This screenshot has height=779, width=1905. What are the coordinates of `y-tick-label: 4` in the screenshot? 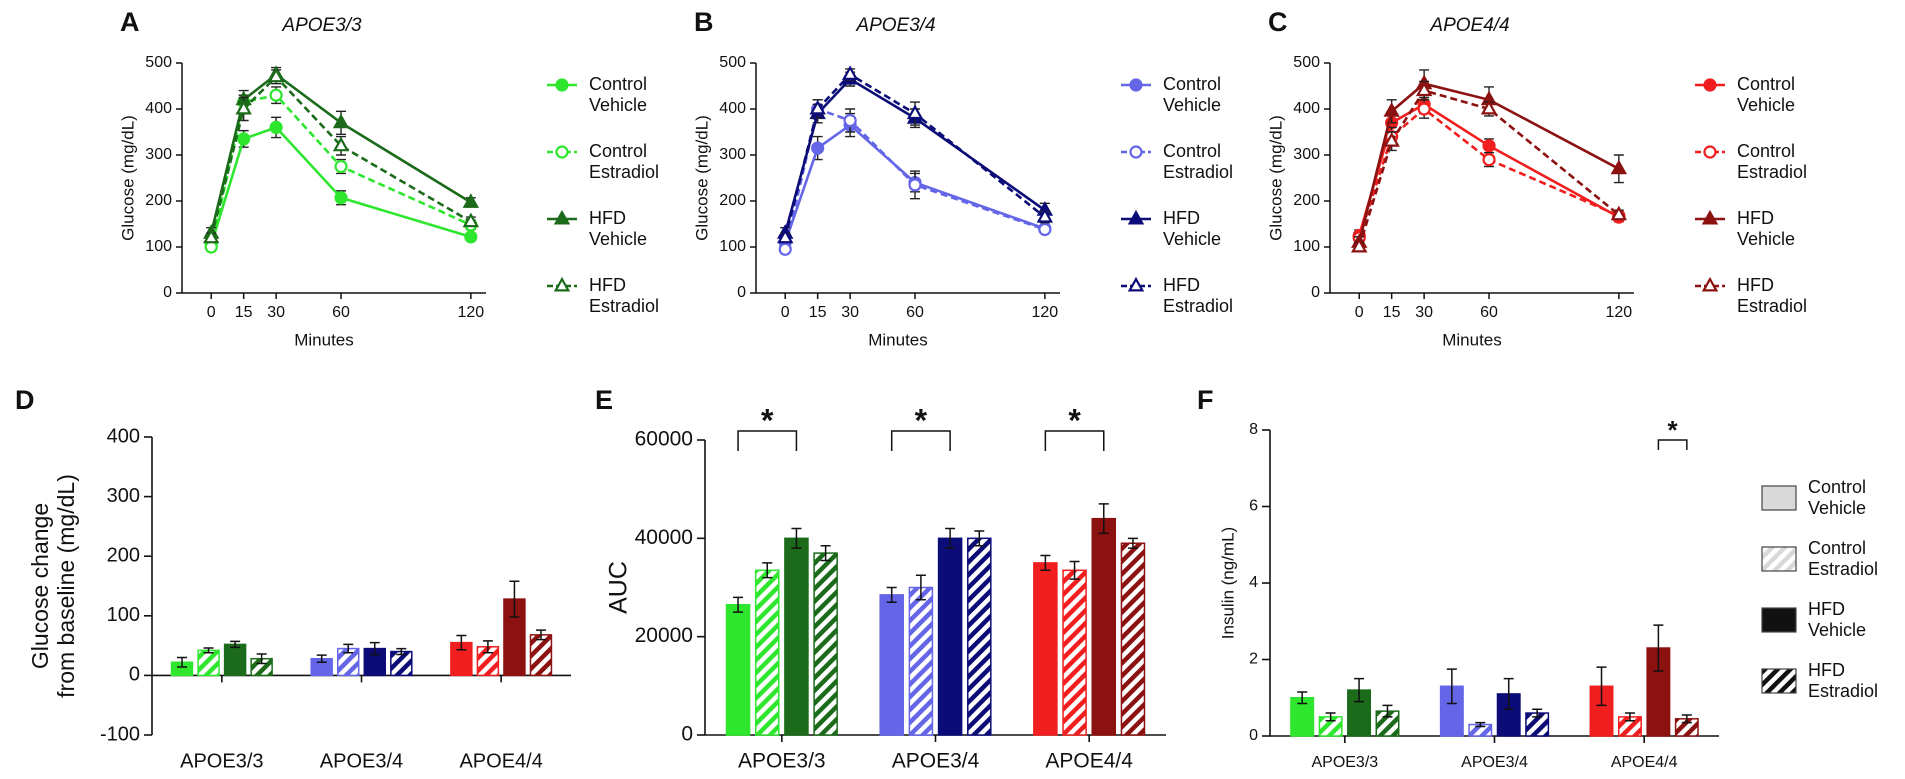 It's located at (1253, 582).